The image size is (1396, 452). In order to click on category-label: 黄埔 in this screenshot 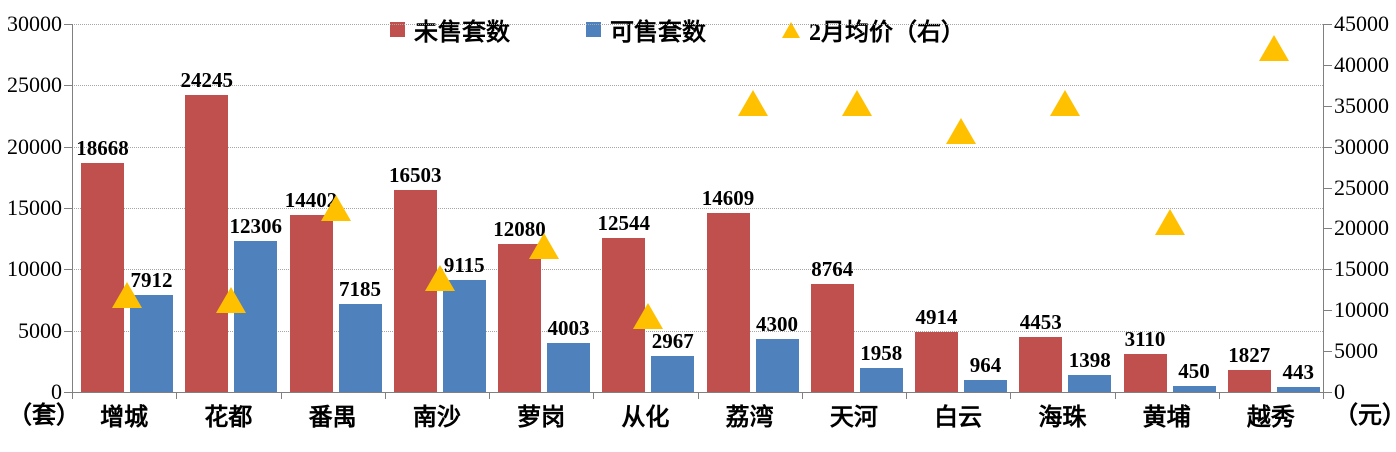, I will do `click(1166, 418)`.